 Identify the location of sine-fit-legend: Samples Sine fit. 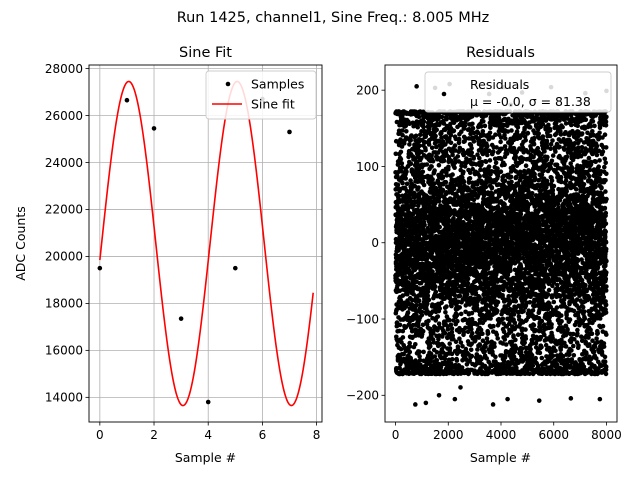
(261, 95).